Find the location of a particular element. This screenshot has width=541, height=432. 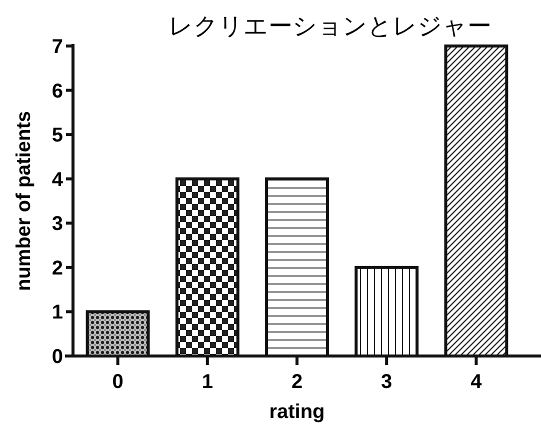

x-tick-label: 3 is located at coordinates (386, 382).